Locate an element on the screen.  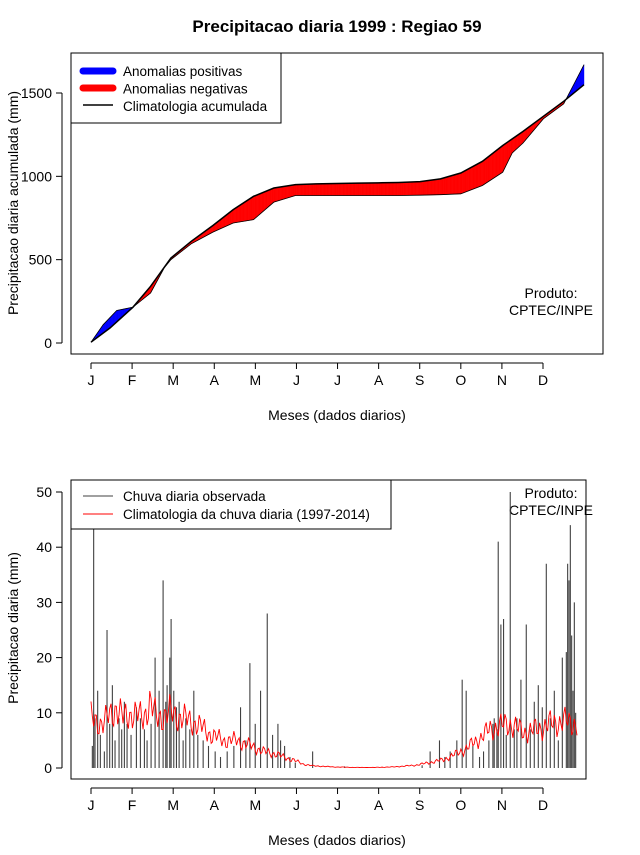
top-x-tick-label: D is located at coordinates (543, 380).